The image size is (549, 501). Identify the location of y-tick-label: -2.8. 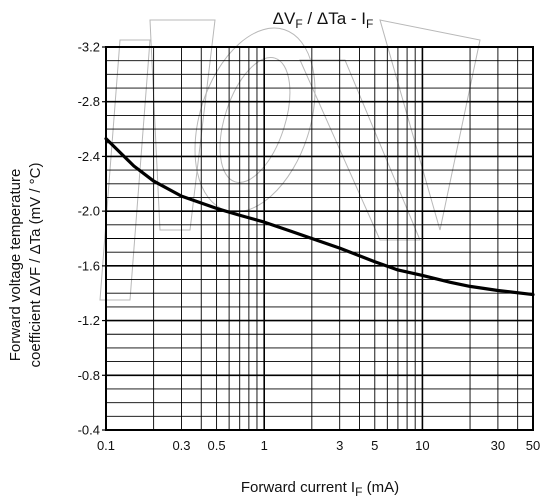
(89, 101).